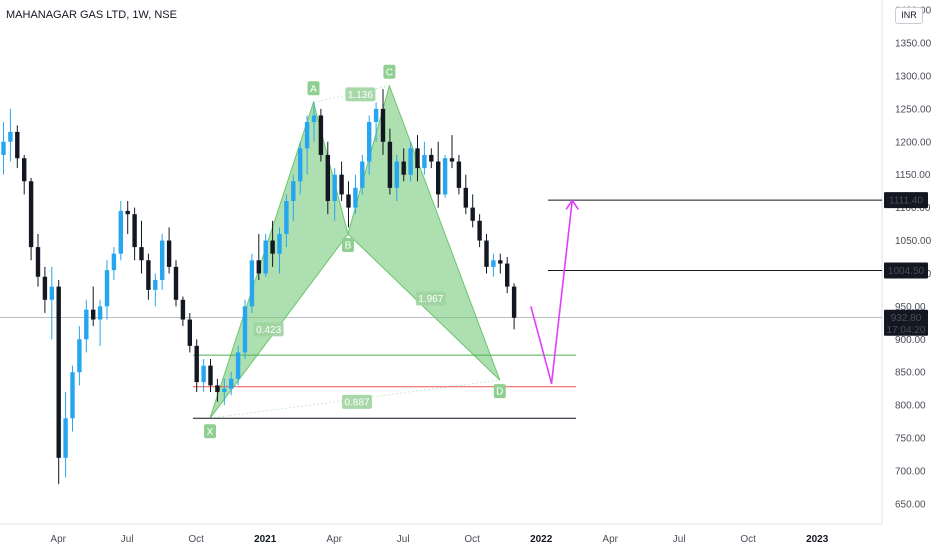  Describe the element at coordinates (913, 142) in the screenshot. I see `y-tick-label: 1200.00` at that location.